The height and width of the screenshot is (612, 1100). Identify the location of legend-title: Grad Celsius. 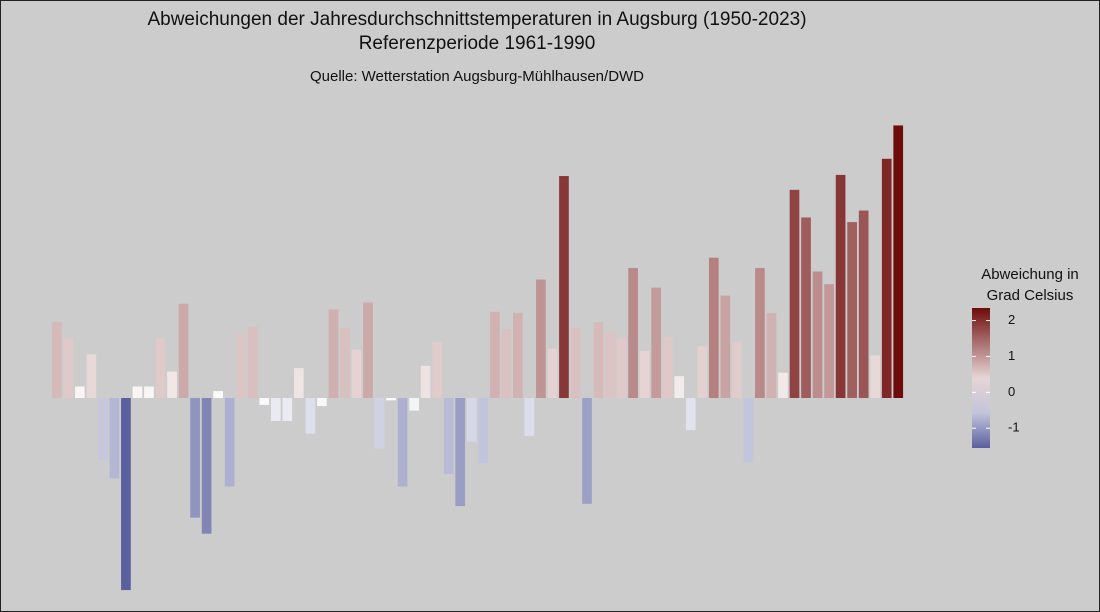
(1030, 295).